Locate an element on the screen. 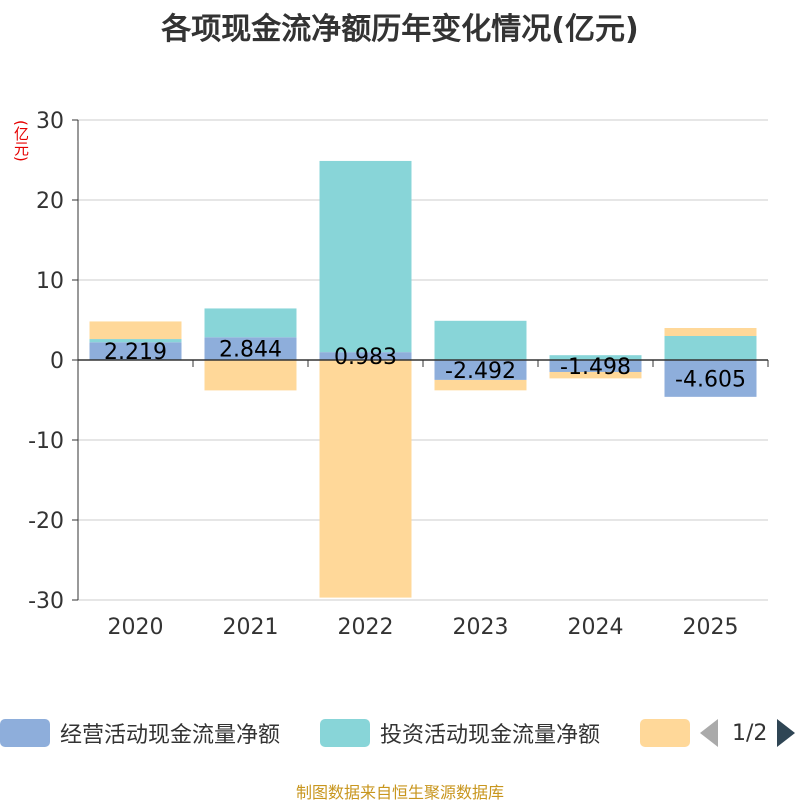  legend-swatch-investing is located at coordinates (345, 733).